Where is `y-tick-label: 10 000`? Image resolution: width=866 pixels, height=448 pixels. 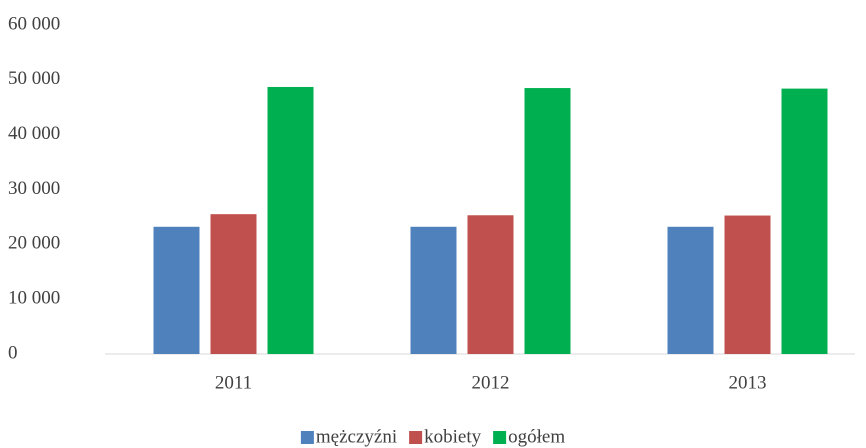
y-tick-label: 10 000 is located at coordinates (34, 298).